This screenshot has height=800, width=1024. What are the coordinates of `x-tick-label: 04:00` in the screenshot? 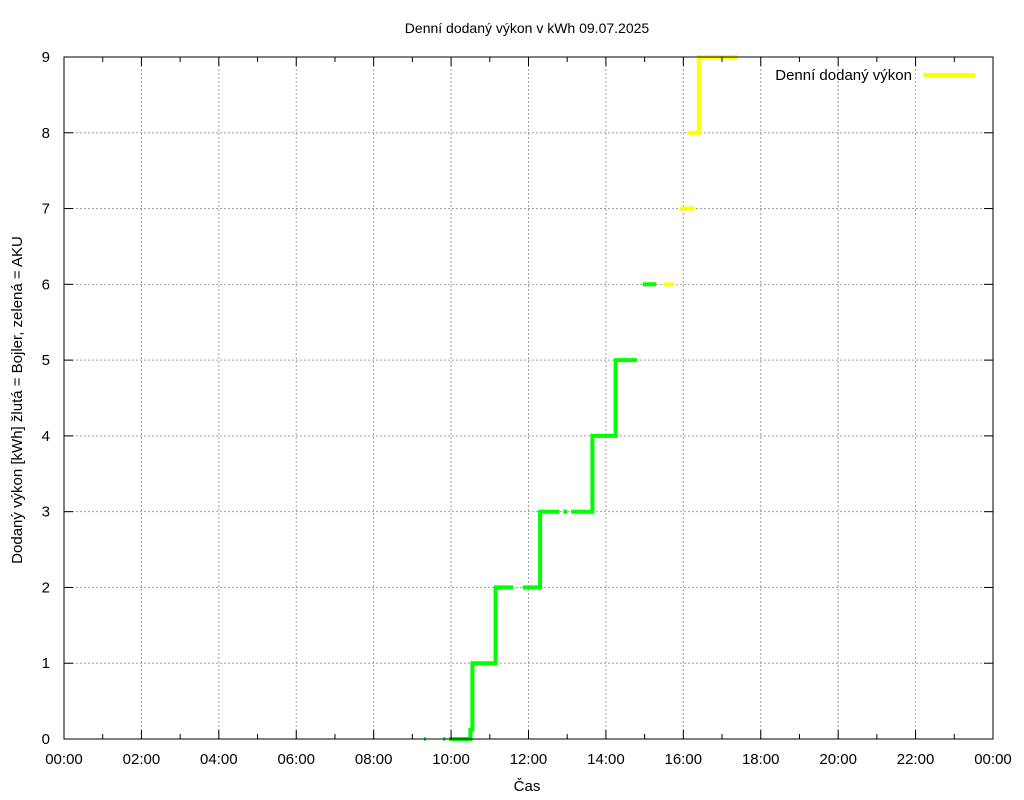 It's located at (219, 759).